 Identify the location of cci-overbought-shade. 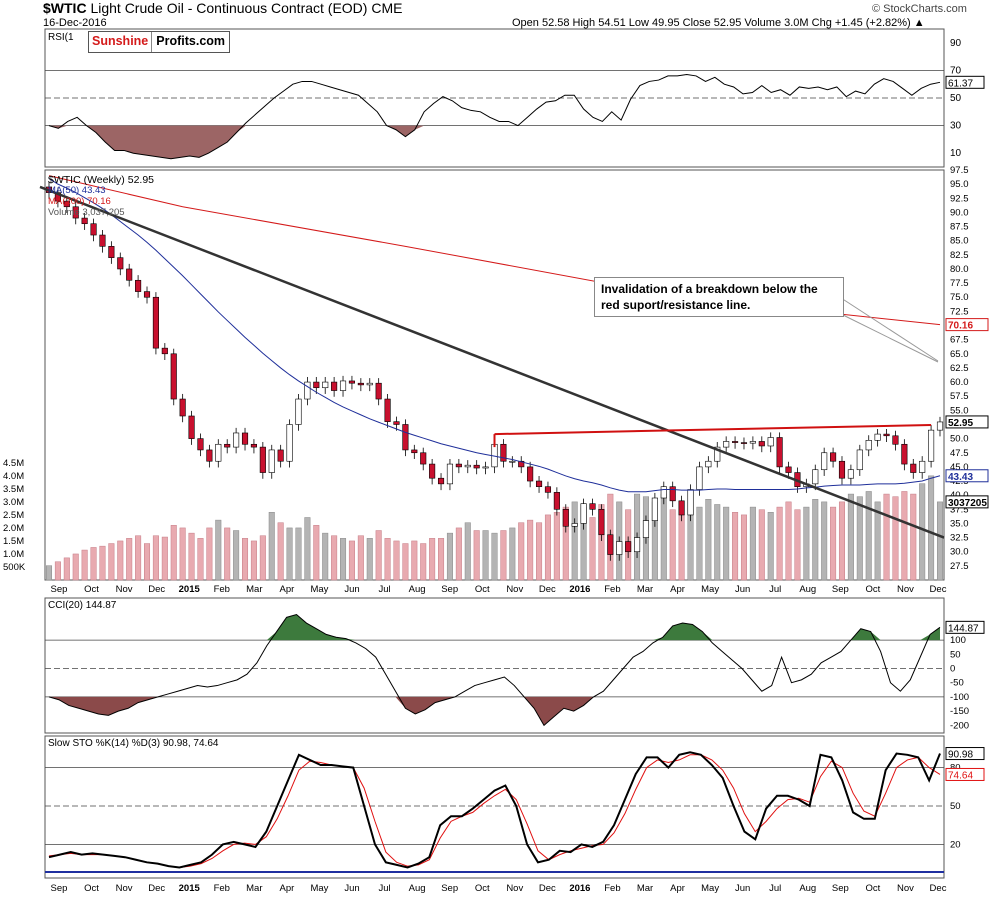
(494, 627).